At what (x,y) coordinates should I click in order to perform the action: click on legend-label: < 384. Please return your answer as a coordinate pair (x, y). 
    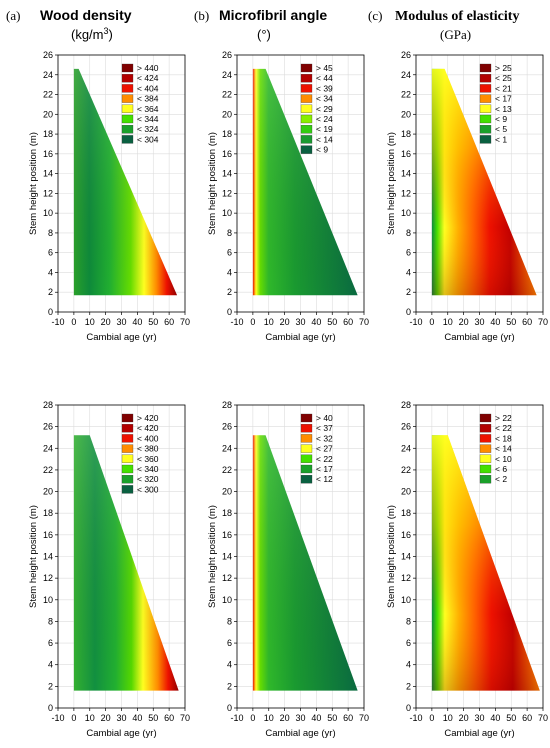
    Looking at the image, I should click on (148, 99).